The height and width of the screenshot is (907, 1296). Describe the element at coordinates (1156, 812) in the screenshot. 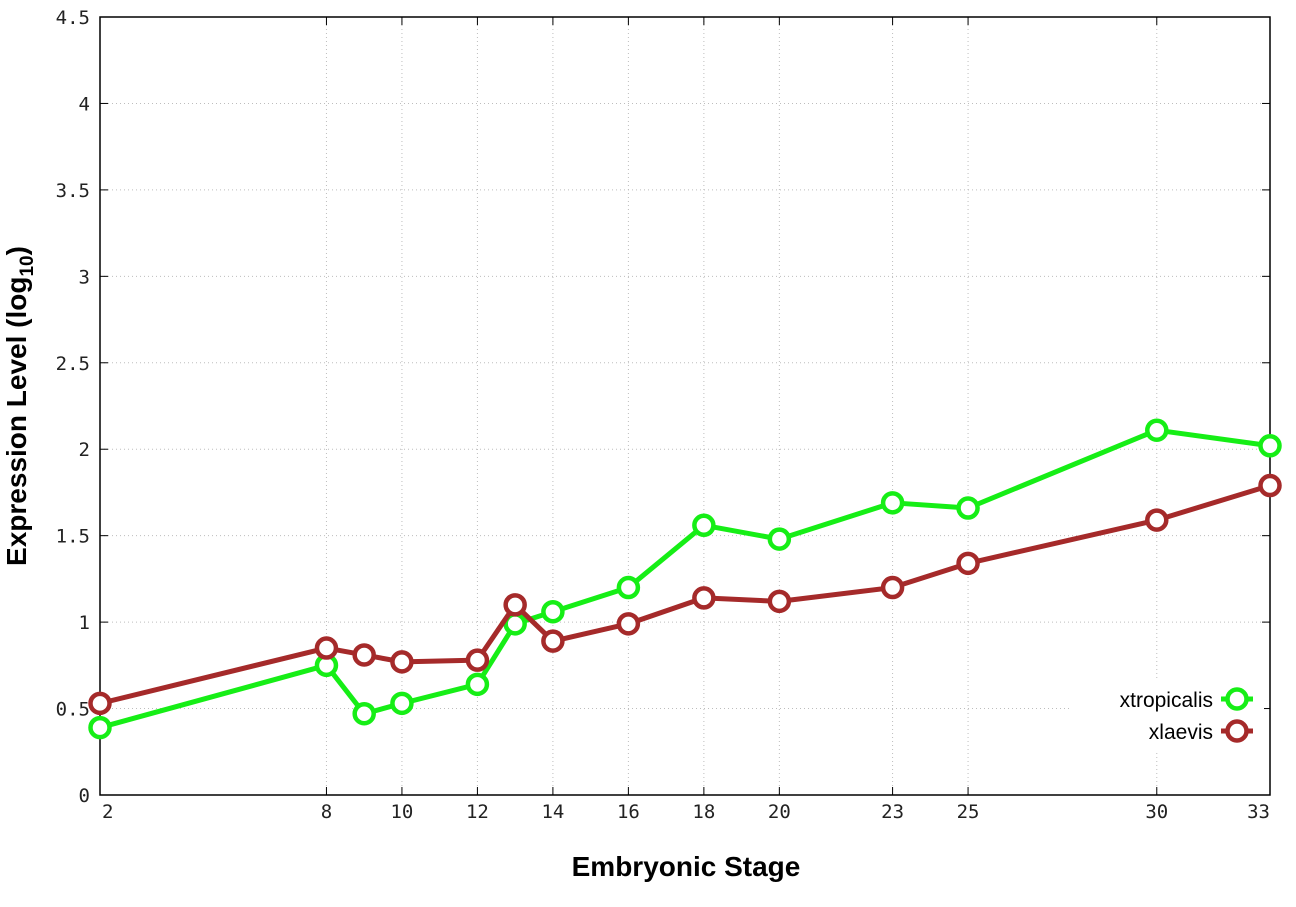

I see `x-tick-label: 30` at that location.